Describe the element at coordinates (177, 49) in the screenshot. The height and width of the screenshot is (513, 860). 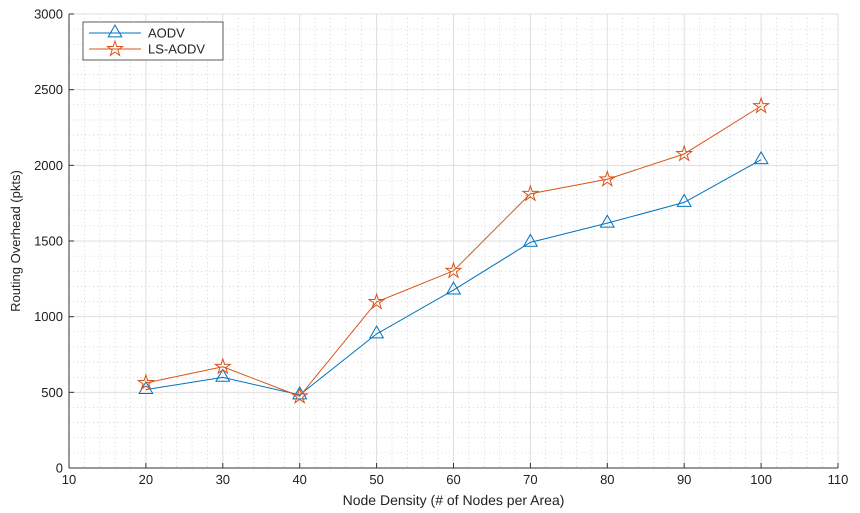
I see `legend-label: LS-AODV` at that location.